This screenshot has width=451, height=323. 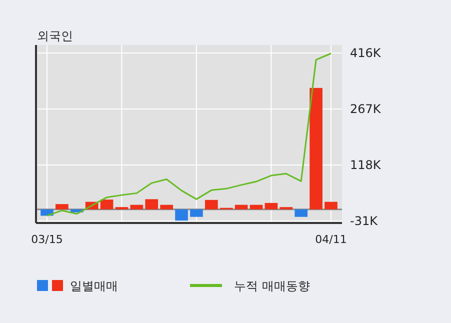 What do you see at coordinates (364, 221) in the screenshot?
I see `y-tick-label: -31K` at bounding box center [364, 221].